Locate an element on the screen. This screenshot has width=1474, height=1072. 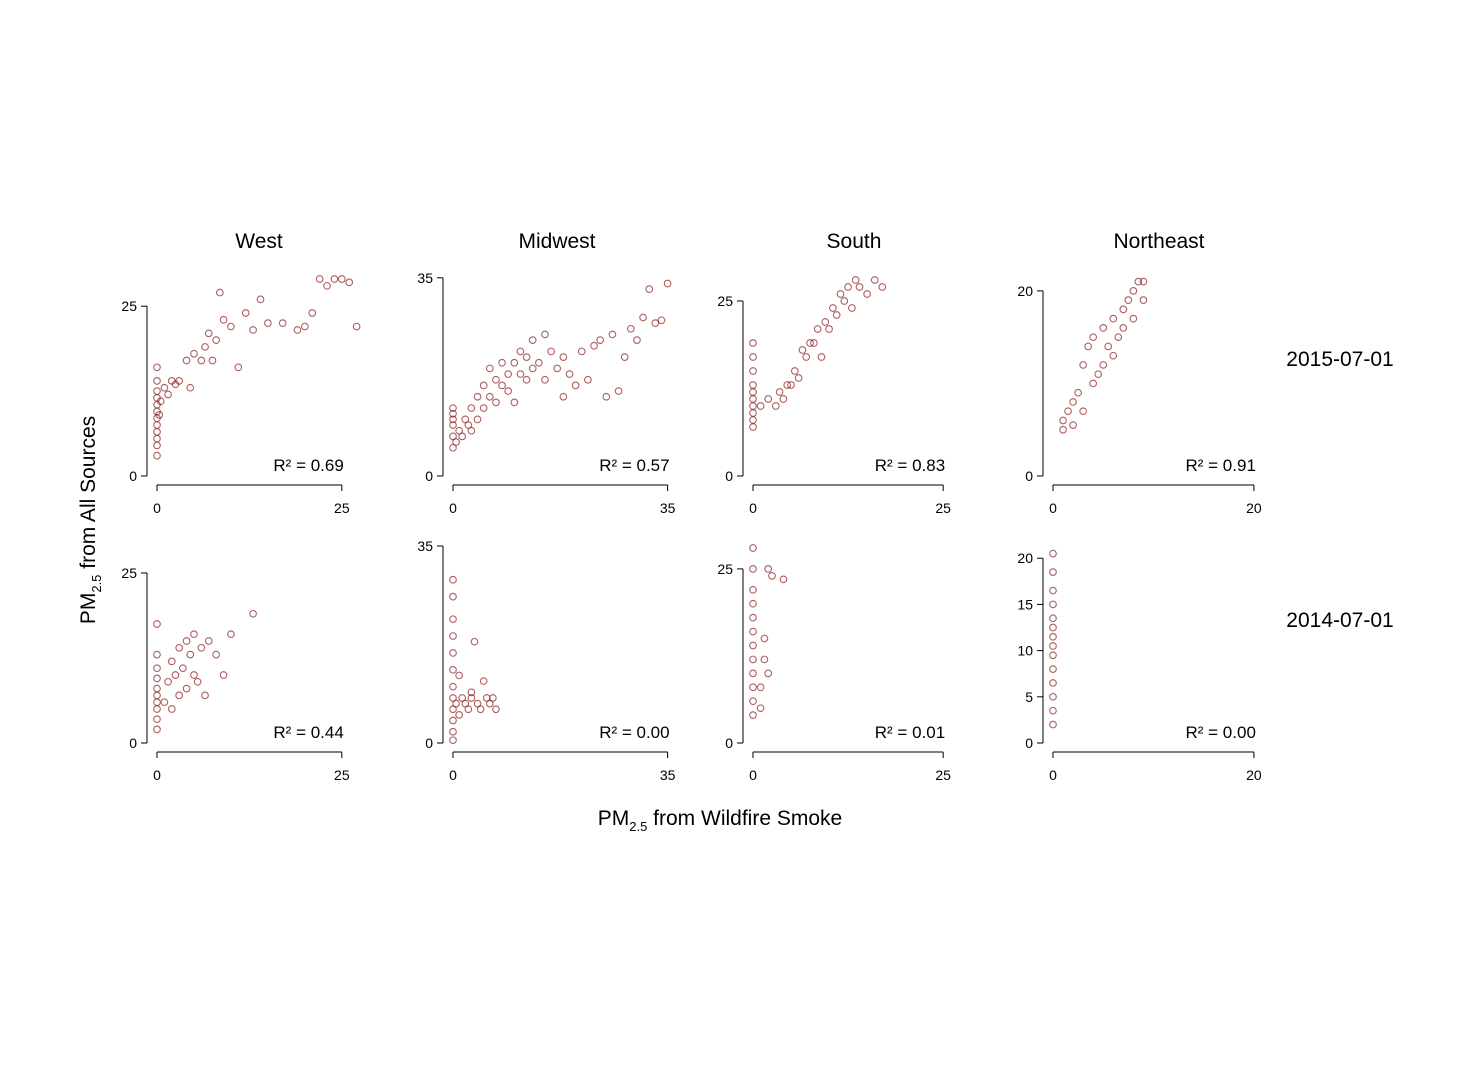
column-title: South is located at coordinates (854, 241).